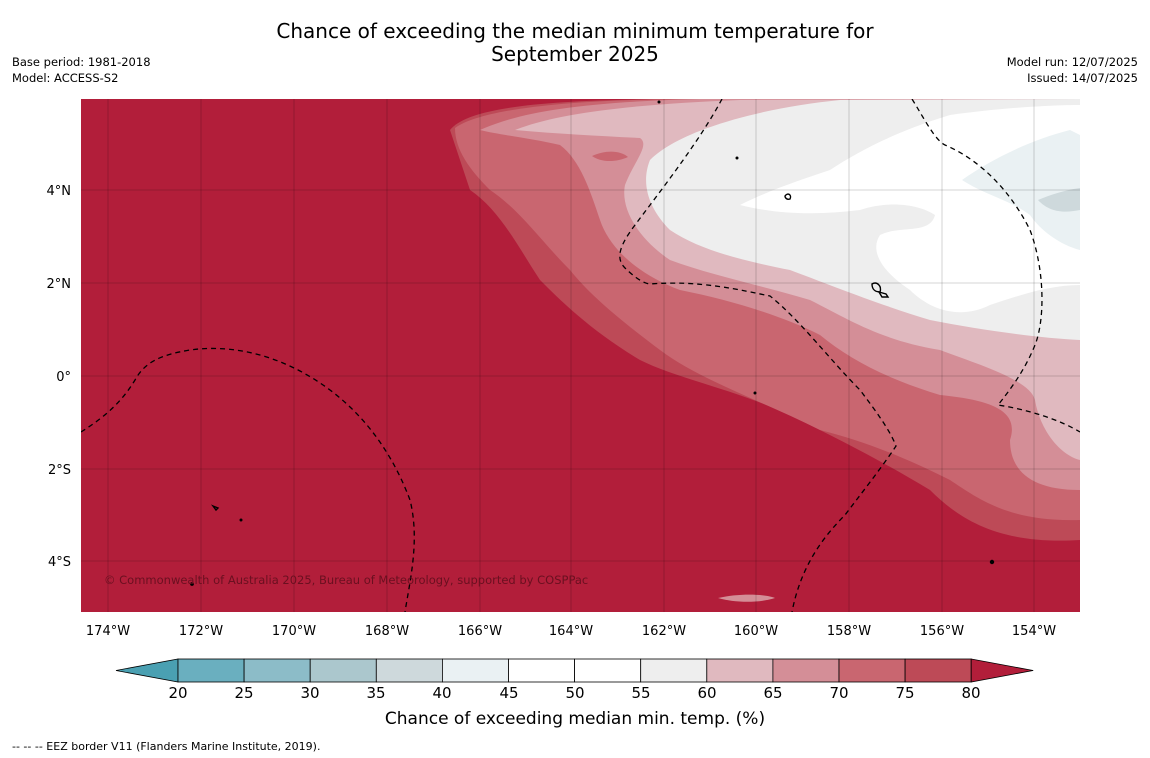 This screenshot has height=758, width=1150. Describe the element at coordinates (942, 631) in the screenshot. I see `lon-tick: 156°W` at that location.